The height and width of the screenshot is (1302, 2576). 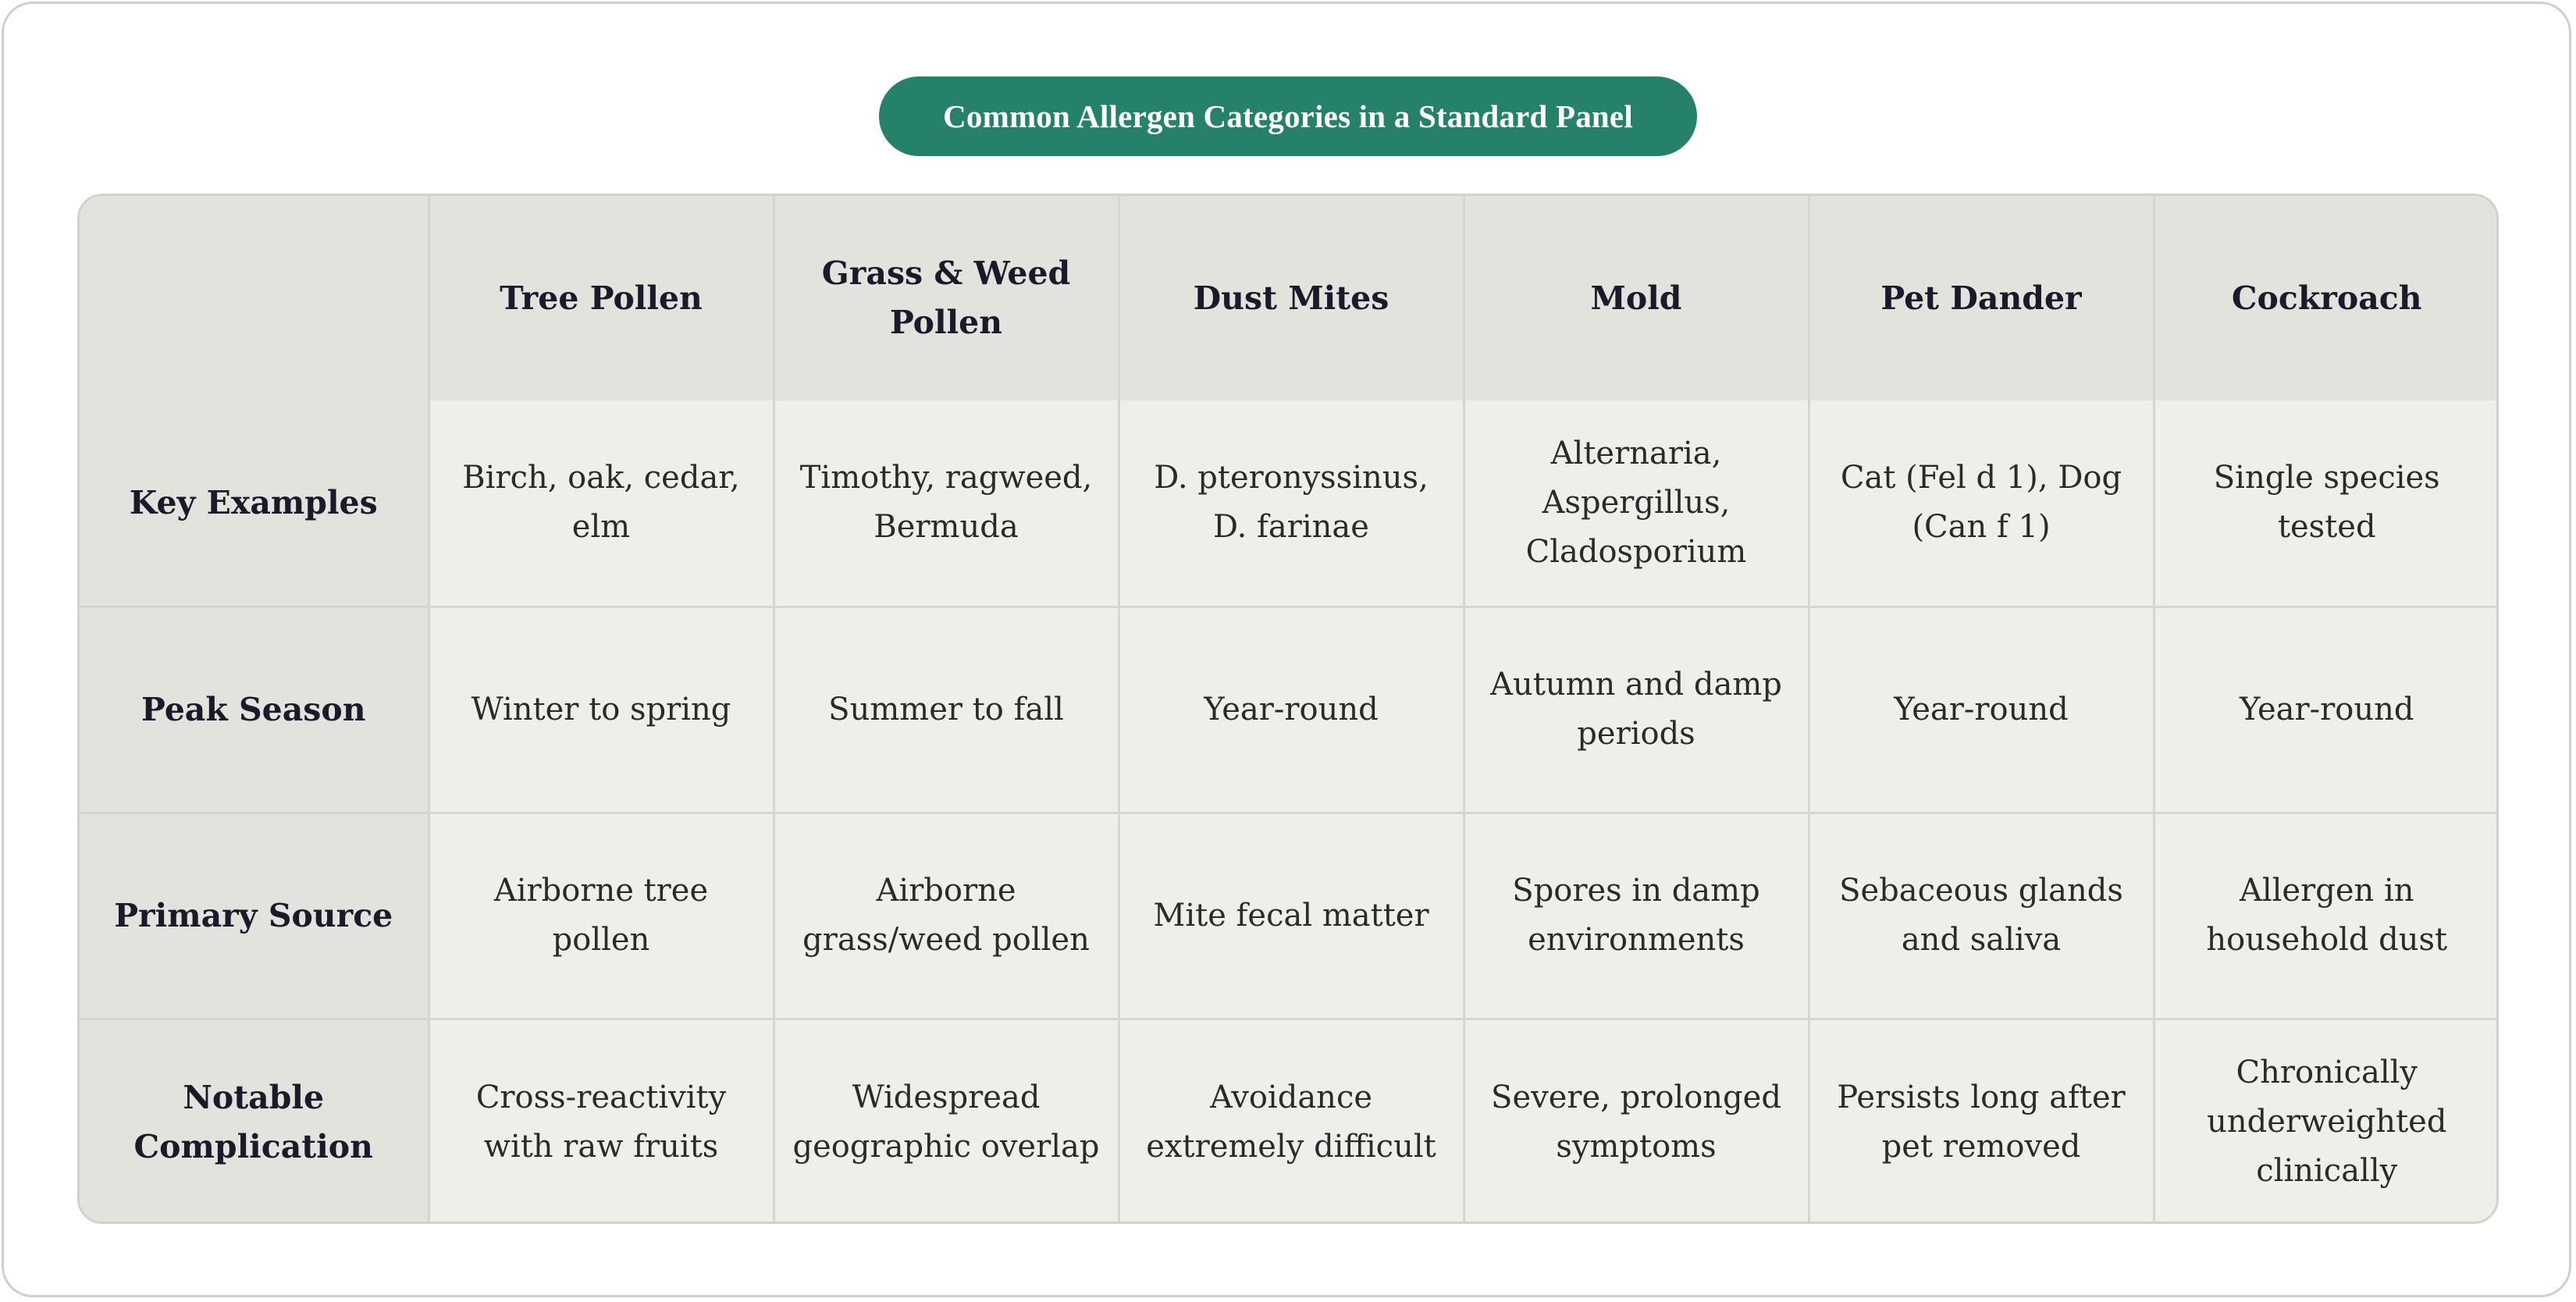 I want to click on table-cell: Alternaria, Aspergillus, Cladosporium, so click(x=1637, y=504).